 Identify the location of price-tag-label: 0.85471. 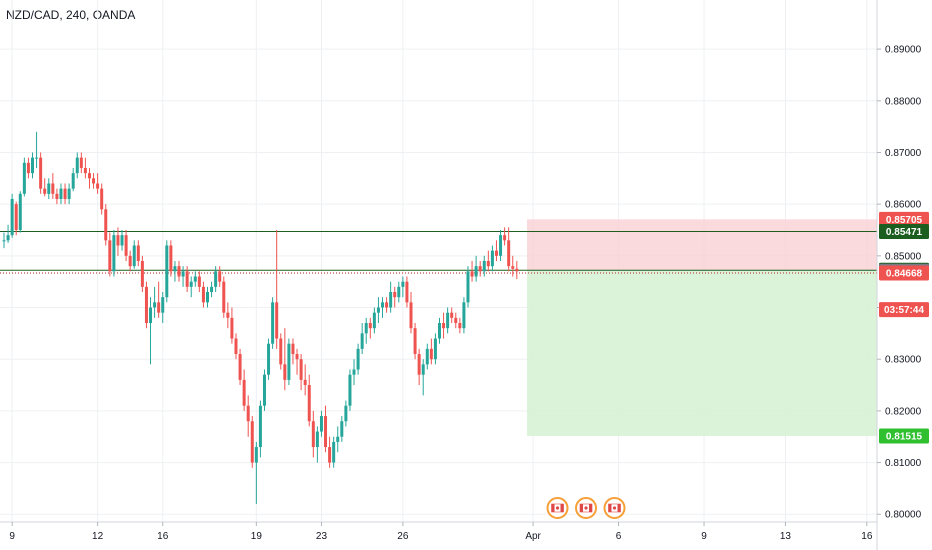
(904, 232).